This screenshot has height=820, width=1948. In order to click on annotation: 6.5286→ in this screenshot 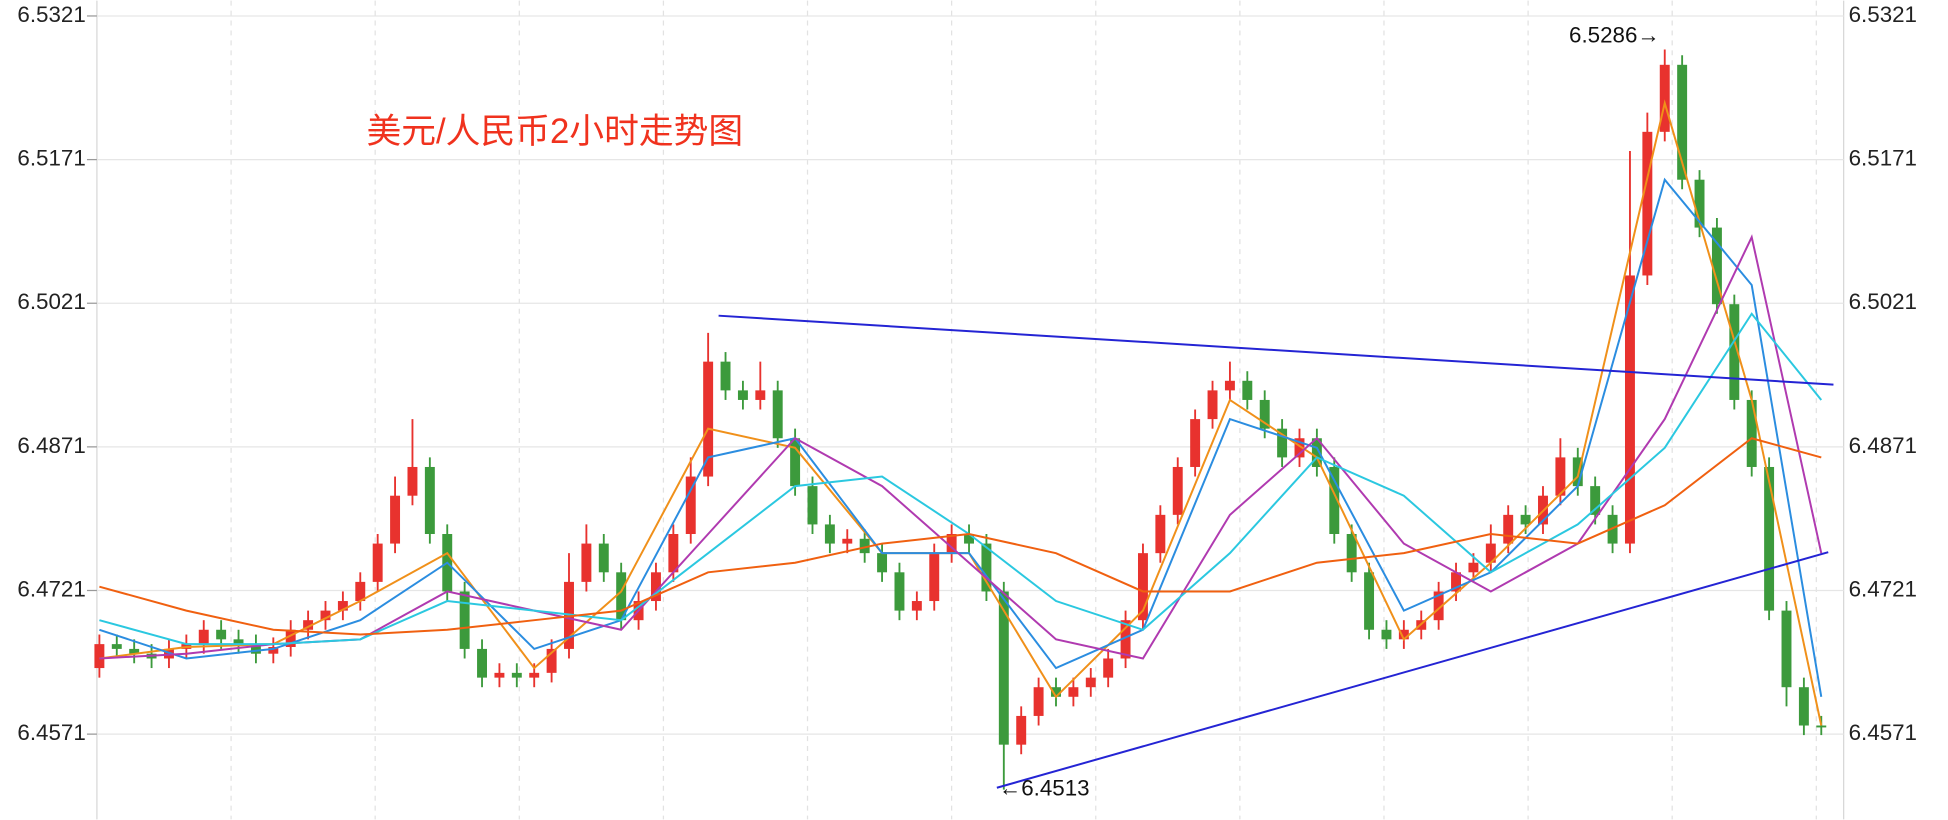, I will do `click(1614, 35)`.